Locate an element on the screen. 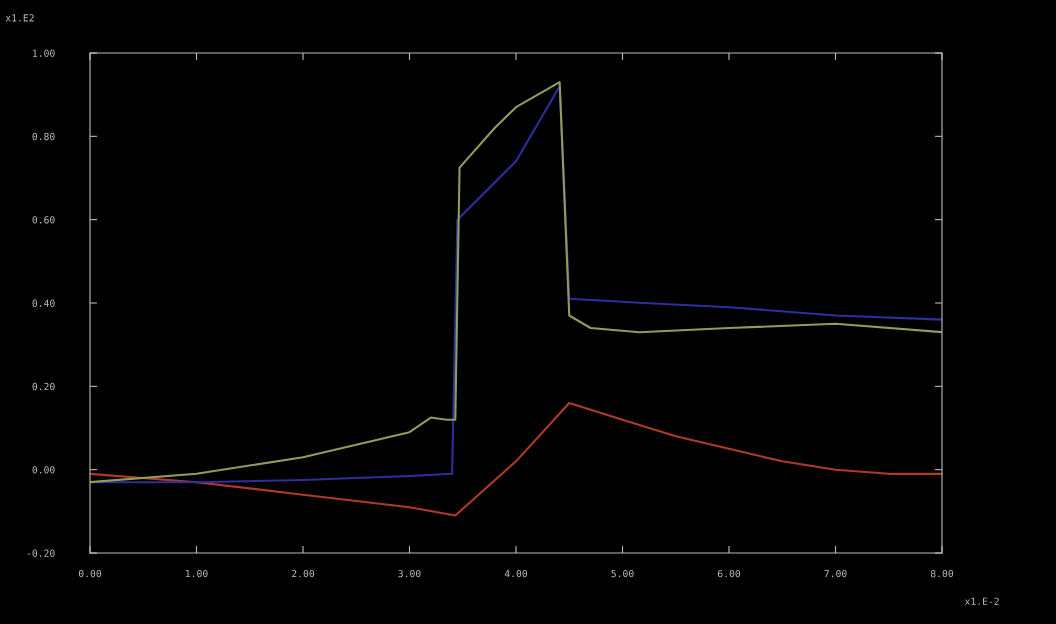 The image size is (1056, 624). y-tick-label: 0.60 is located at coordinates (43, 220).